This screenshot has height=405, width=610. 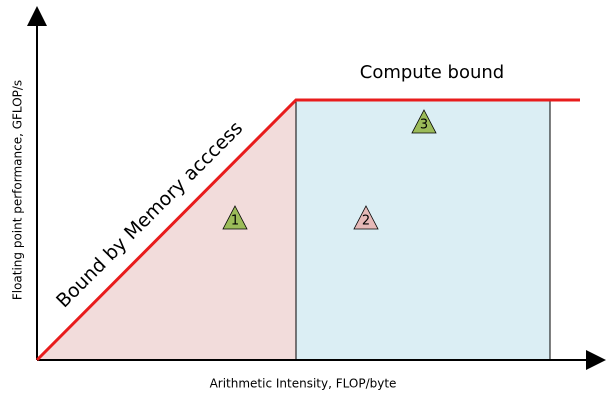 I want to click on y-axis-label: Floating point performance, GFLOP/s, so click(x=18, y=190).